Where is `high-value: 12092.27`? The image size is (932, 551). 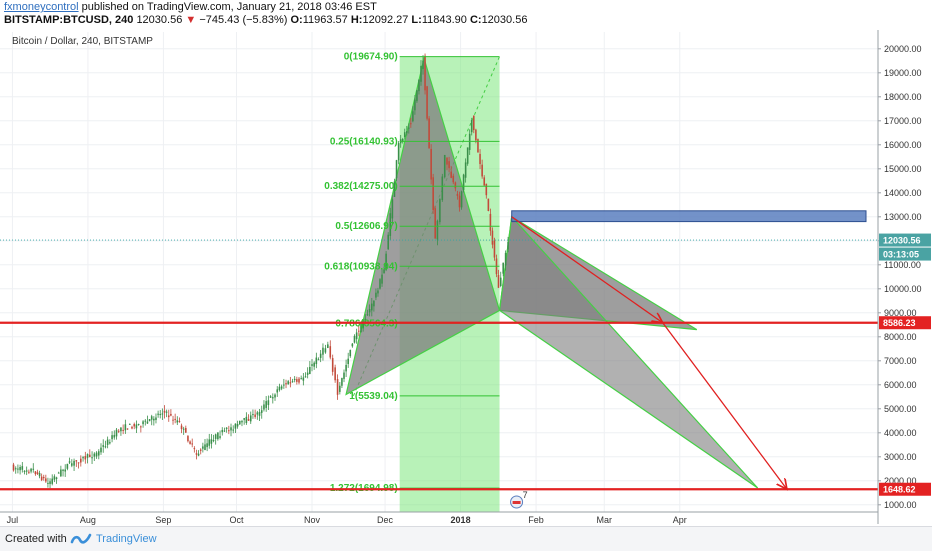 high-value: 12092.27 is located at coordinates (385, 20).